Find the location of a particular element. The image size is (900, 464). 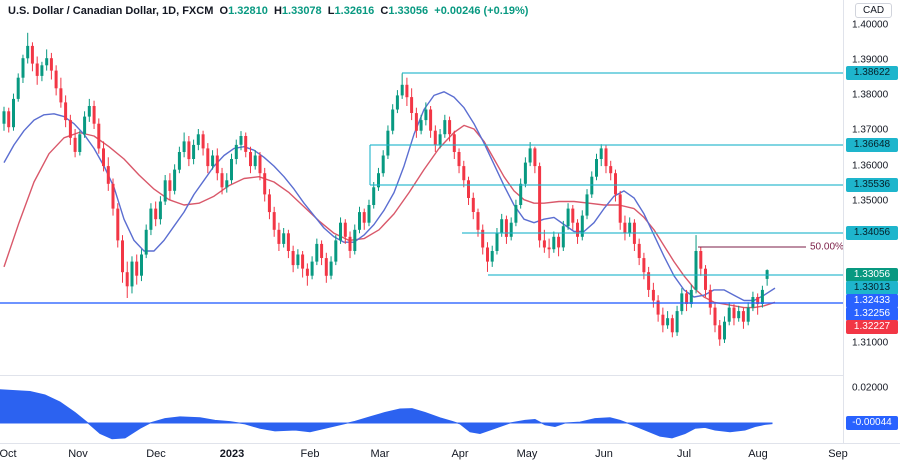

change-value: +0.00246 (+0.19%) is located at coordinates (481, 11).